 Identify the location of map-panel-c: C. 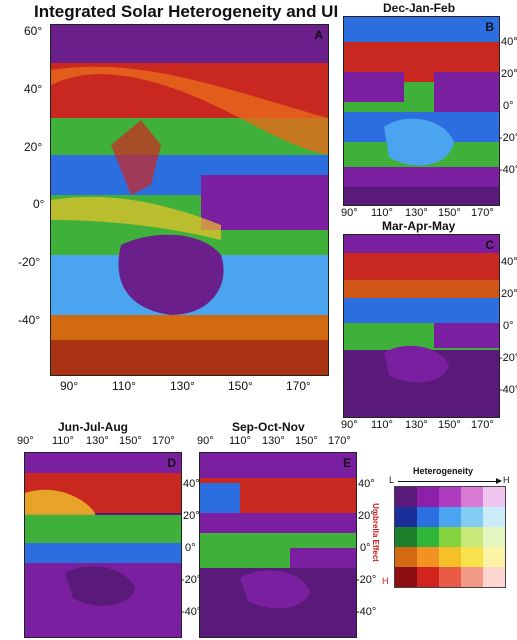
(421, 326).